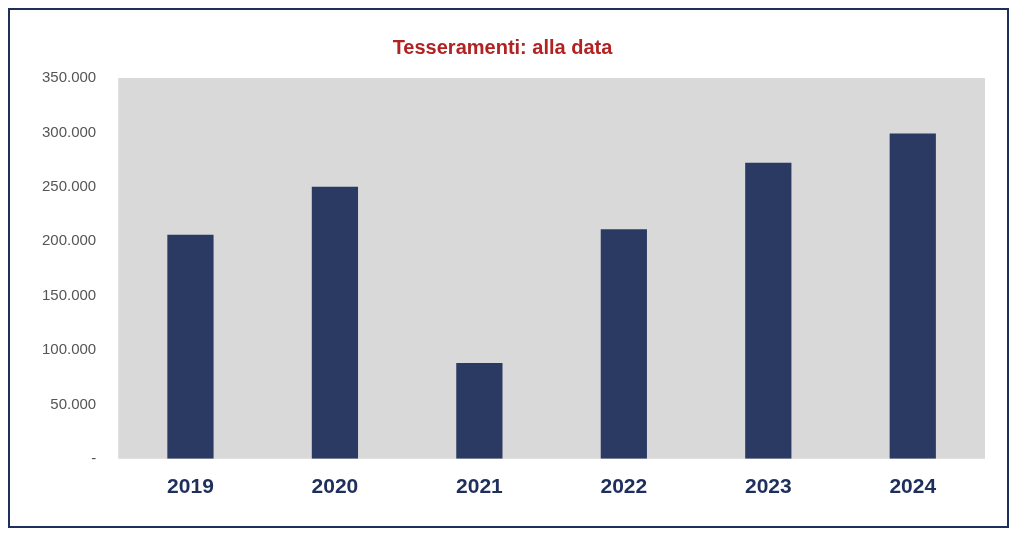 The width and height of the screenshot is (1017, 536). I want to click on x-tick-label: 2023, so click(768, 486).